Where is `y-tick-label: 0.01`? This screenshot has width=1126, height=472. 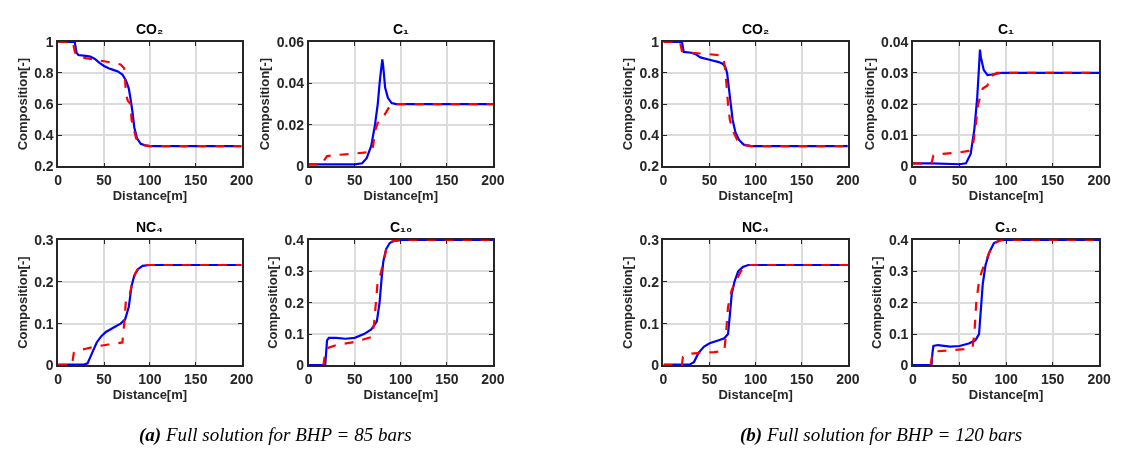 y-tick-label: 0.01 is located at coordinates (895, 135).